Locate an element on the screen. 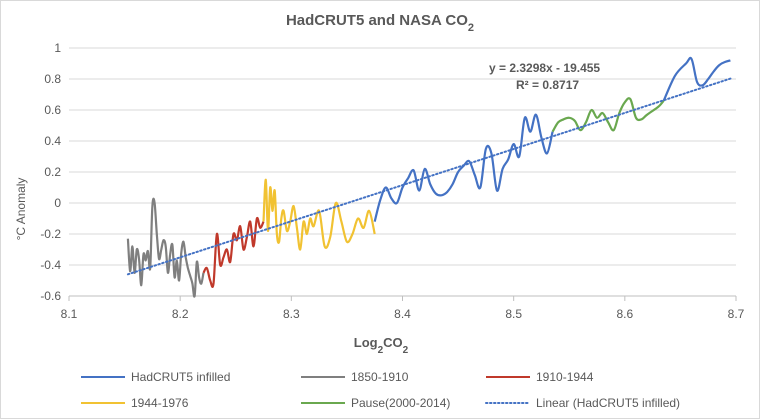  y-tick-label: -0.2 is located at coordinates (50, 234).